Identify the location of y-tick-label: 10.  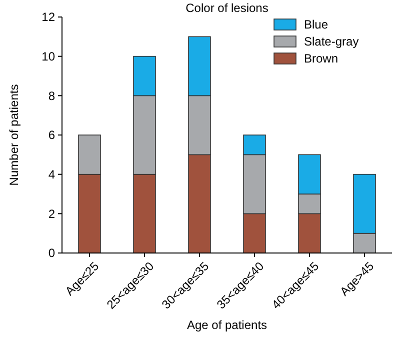
(49, 57).